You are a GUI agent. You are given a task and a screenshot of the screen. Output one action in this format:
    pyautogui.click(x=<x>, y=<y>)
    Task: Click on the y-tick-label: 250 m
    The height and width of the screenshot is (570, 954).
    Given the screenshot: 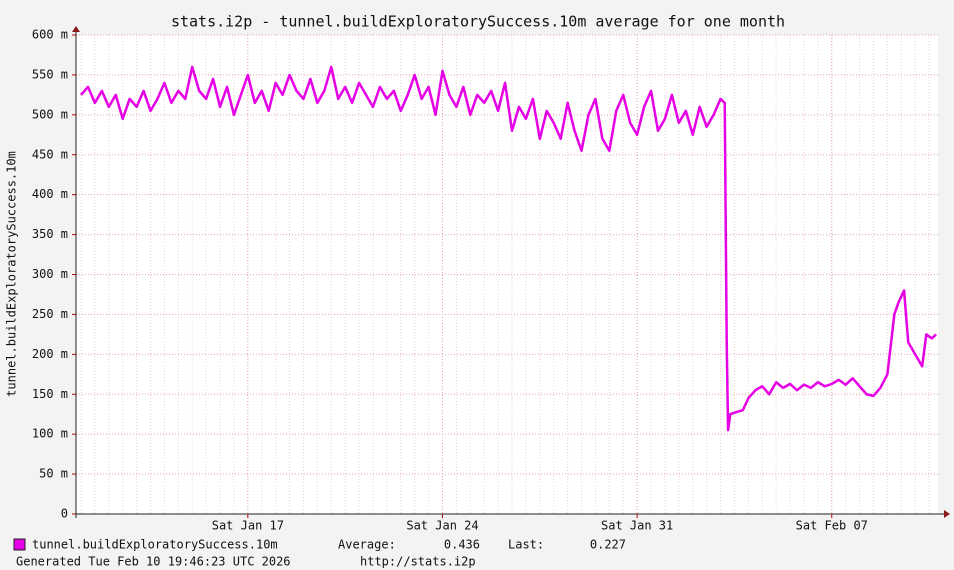 What is the action you would take?
    pyautogui.click(x=50, y=314)
    